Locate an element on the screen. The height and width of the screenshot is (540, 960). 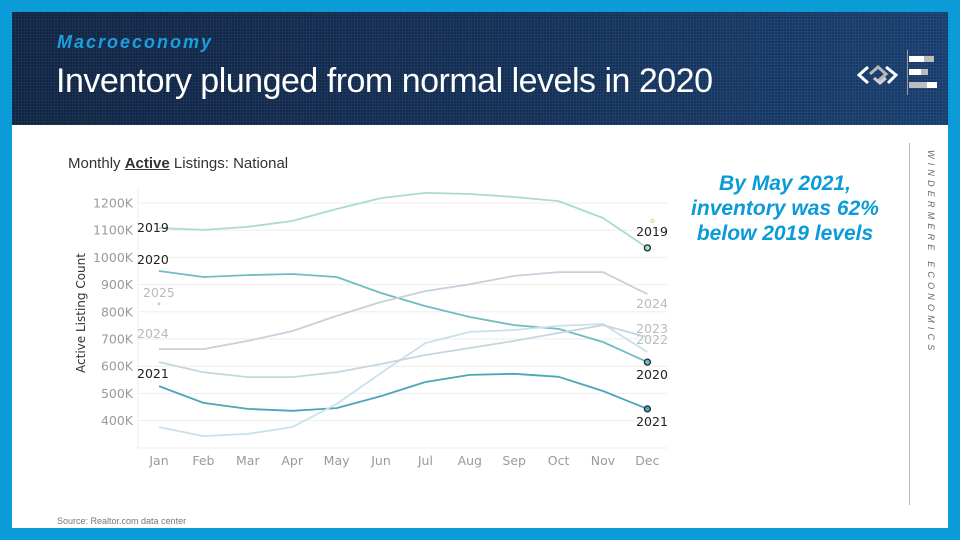
callout-line-2: inventory was 62% is located at coordinates (785, 208).